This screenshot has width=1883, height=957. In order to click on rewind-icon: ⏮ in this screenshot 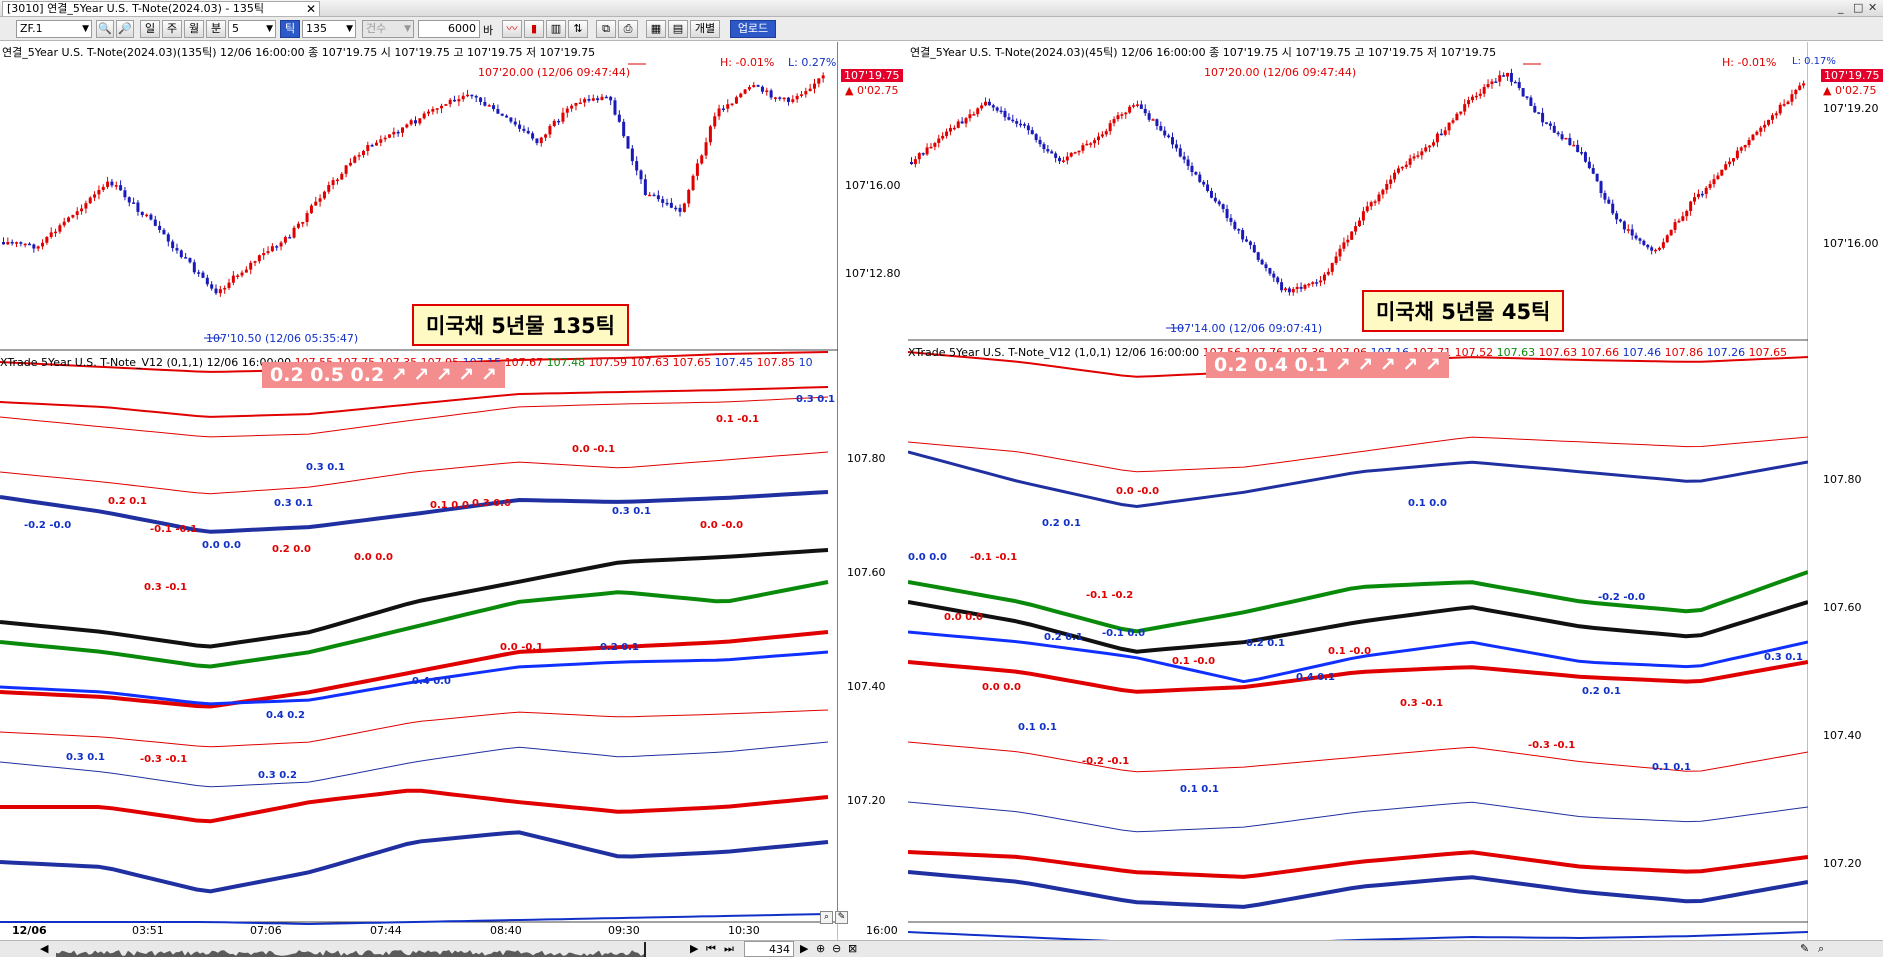, I will do `click(711, 948)`.